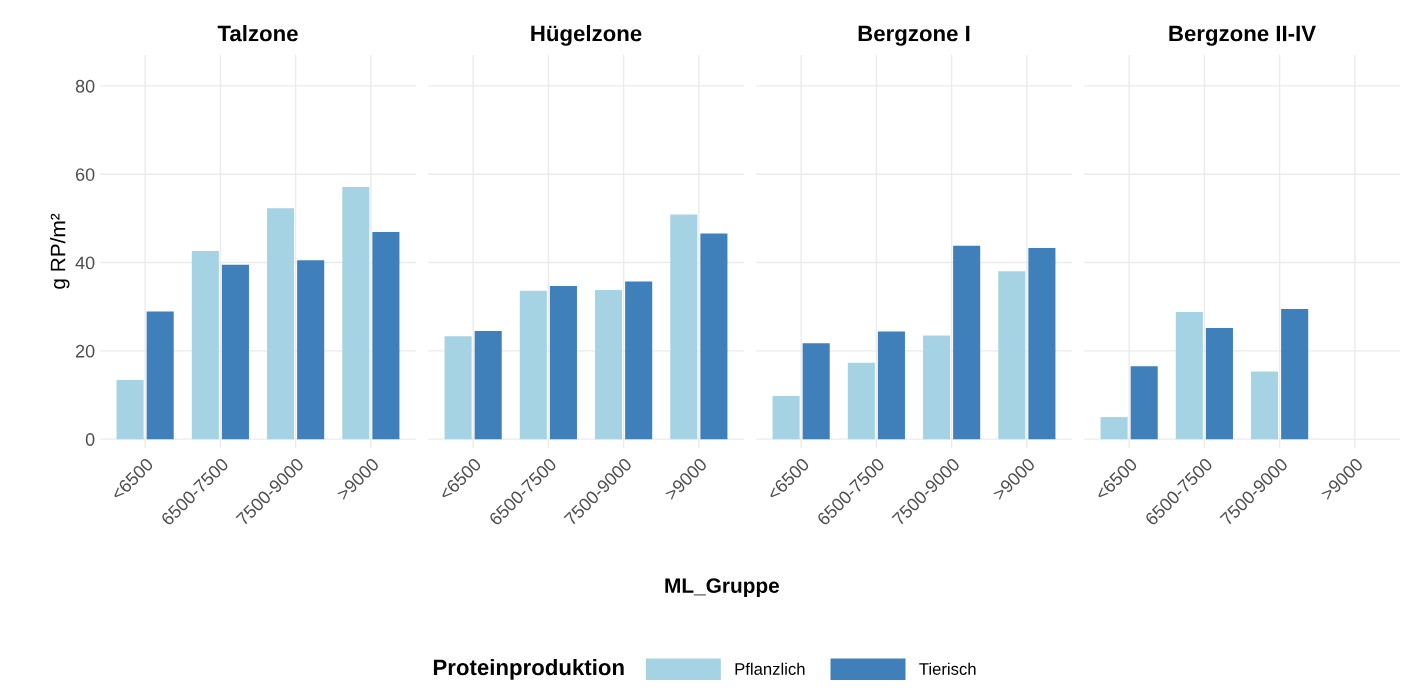 The image size is (1409, 695). I want to click on legend-label: Tierisch, so click(947, 668).